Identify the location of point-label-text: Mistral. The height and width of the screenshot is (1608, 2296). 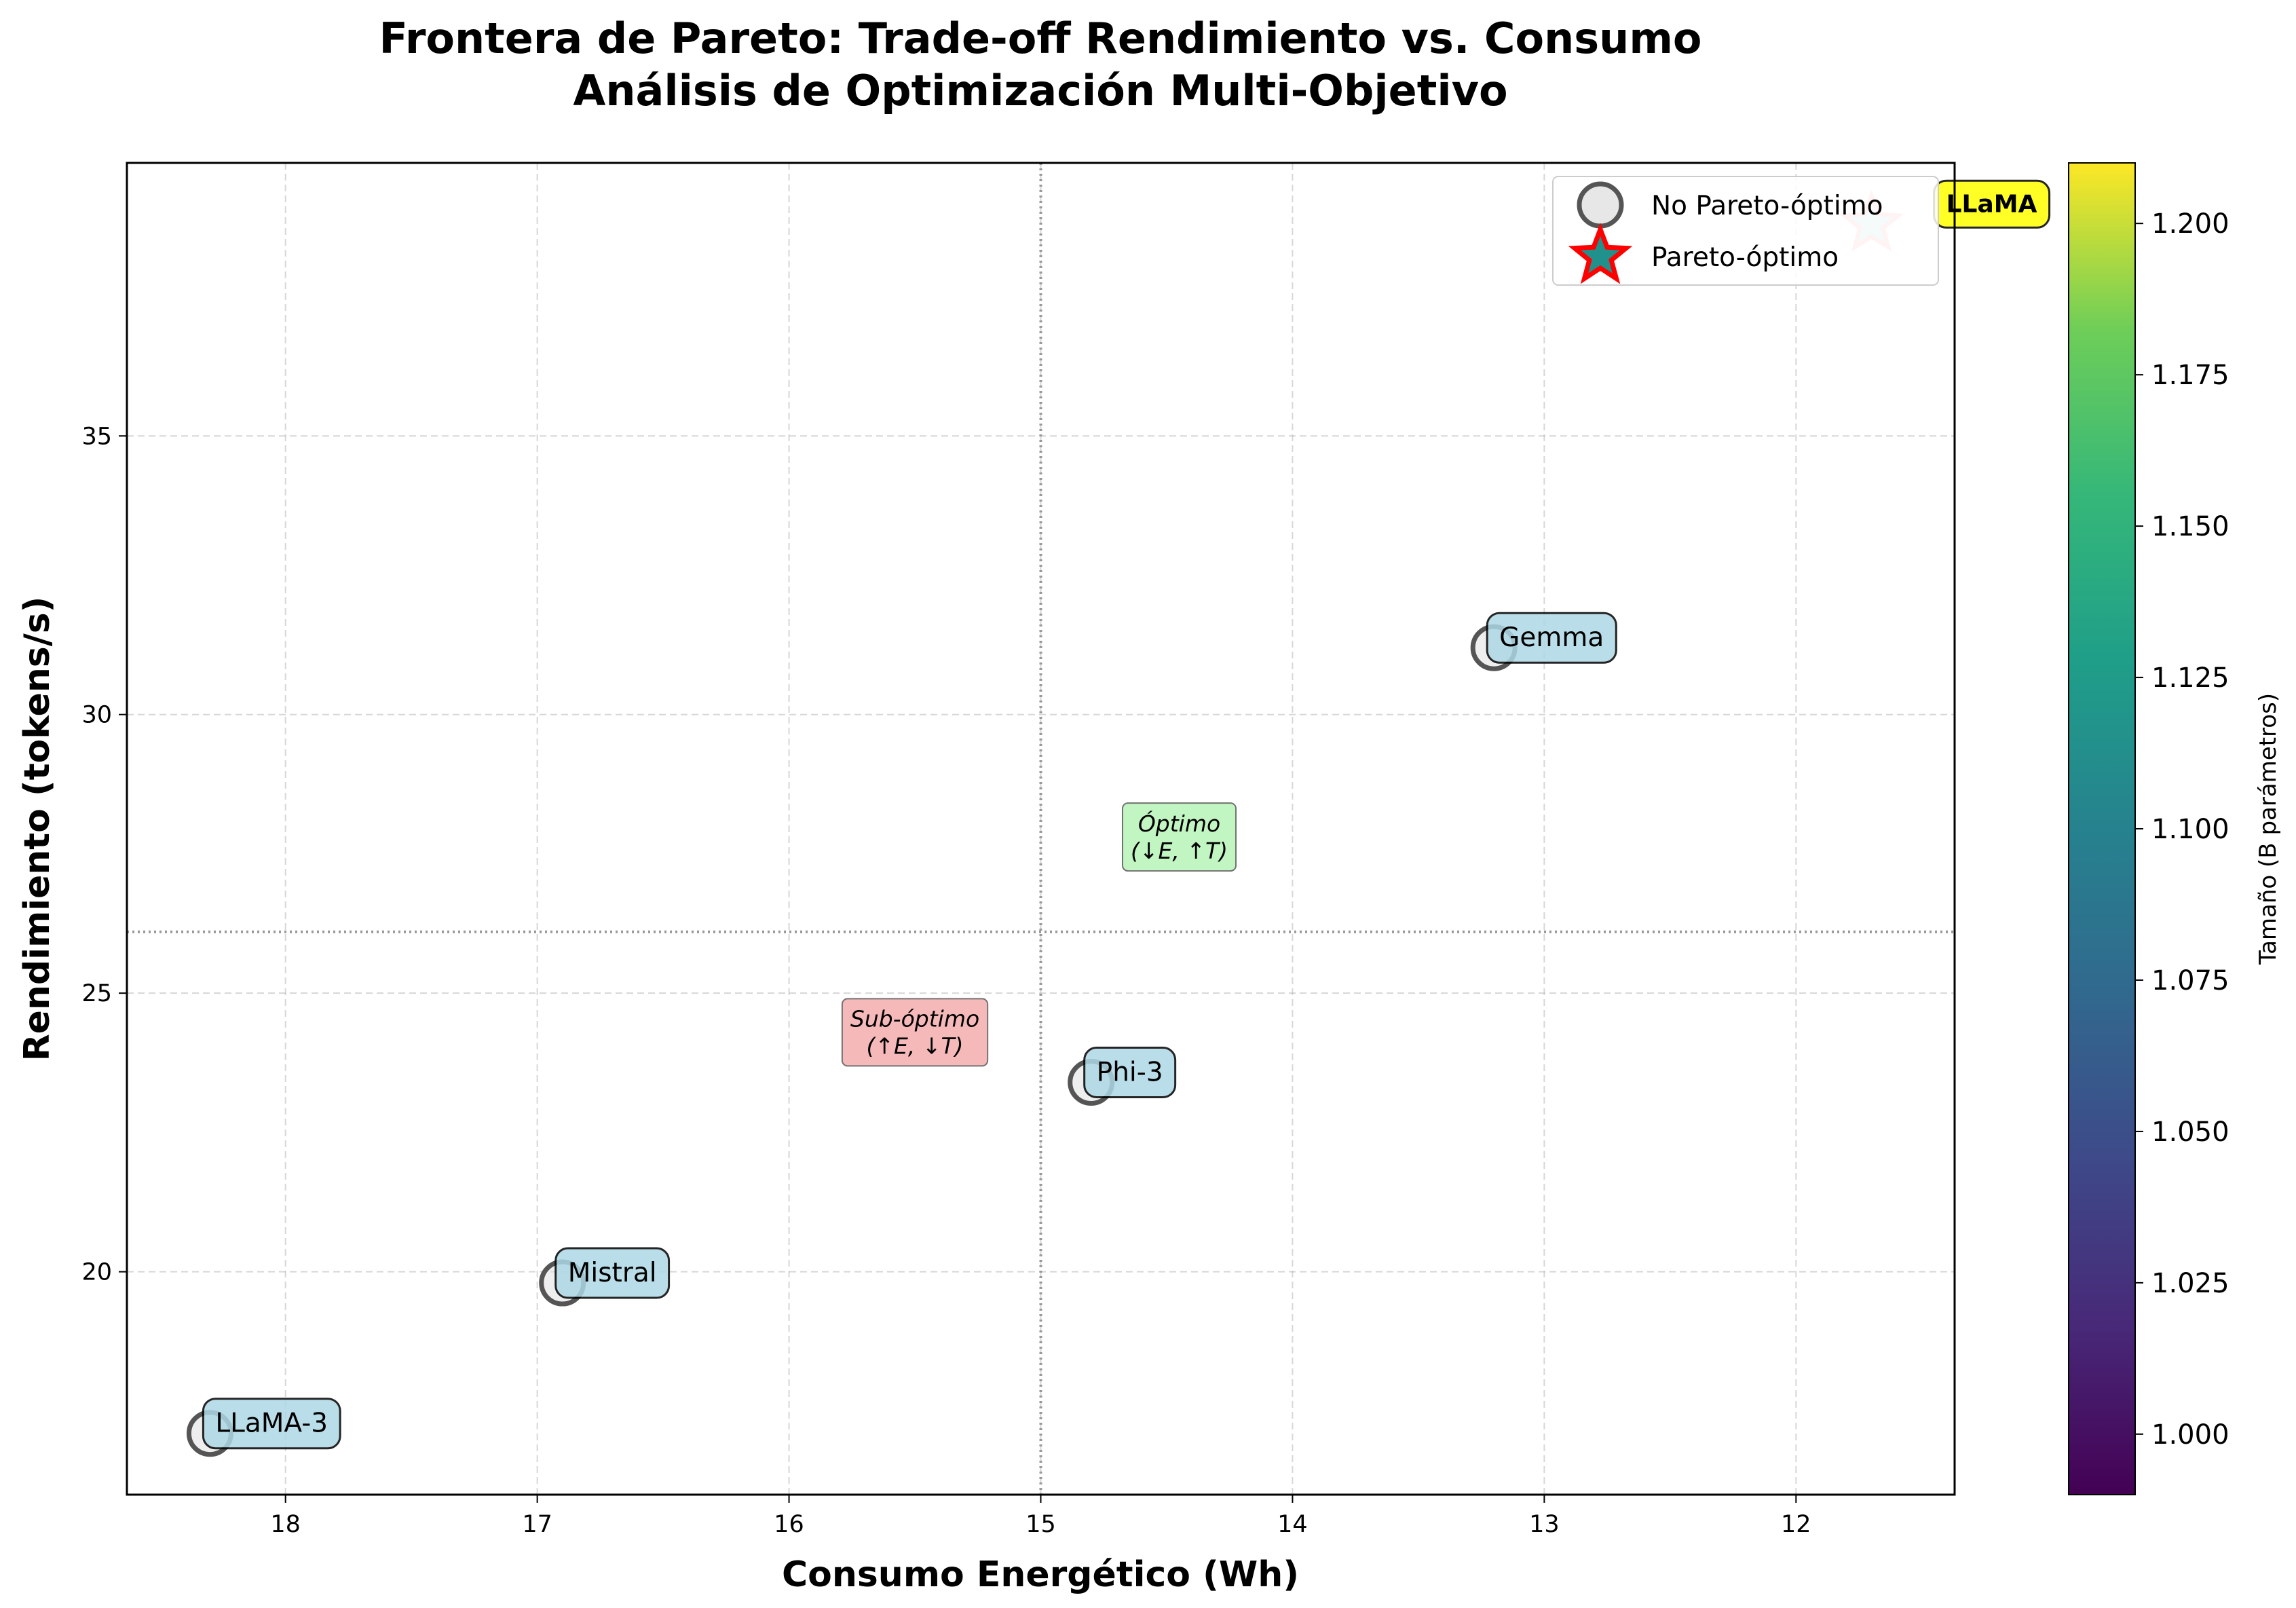
(612, 1273).